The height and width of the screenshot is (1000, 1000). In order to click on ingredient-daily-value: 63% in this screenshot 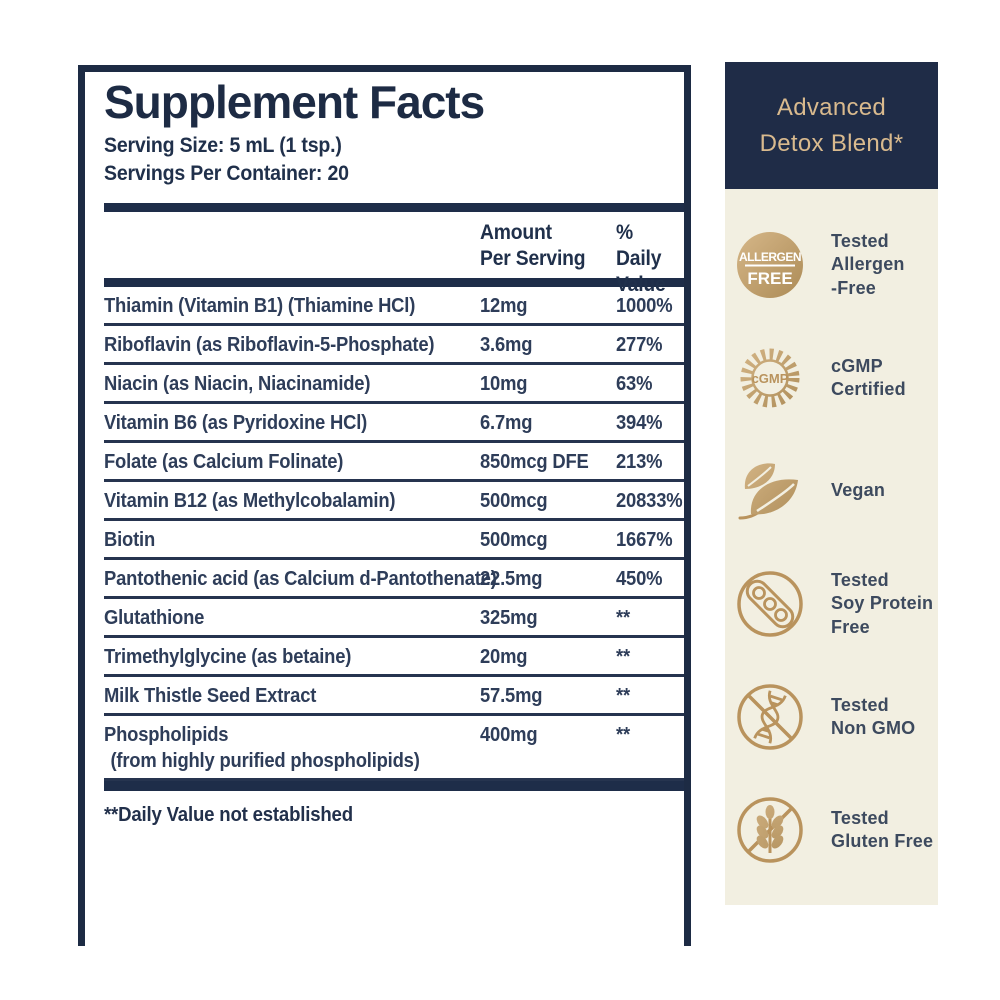, I will do `click(634, 383)`.